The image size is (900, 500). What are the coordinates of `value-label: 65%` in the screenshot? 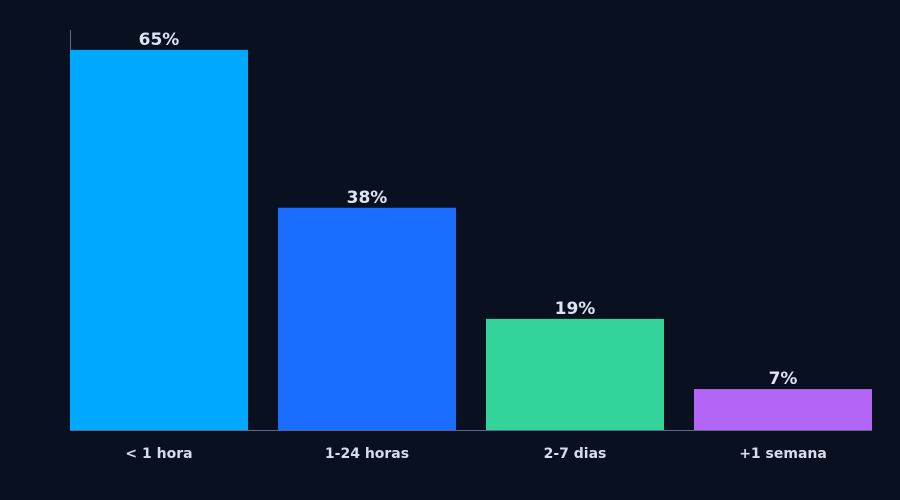 It's located at (159, 40).